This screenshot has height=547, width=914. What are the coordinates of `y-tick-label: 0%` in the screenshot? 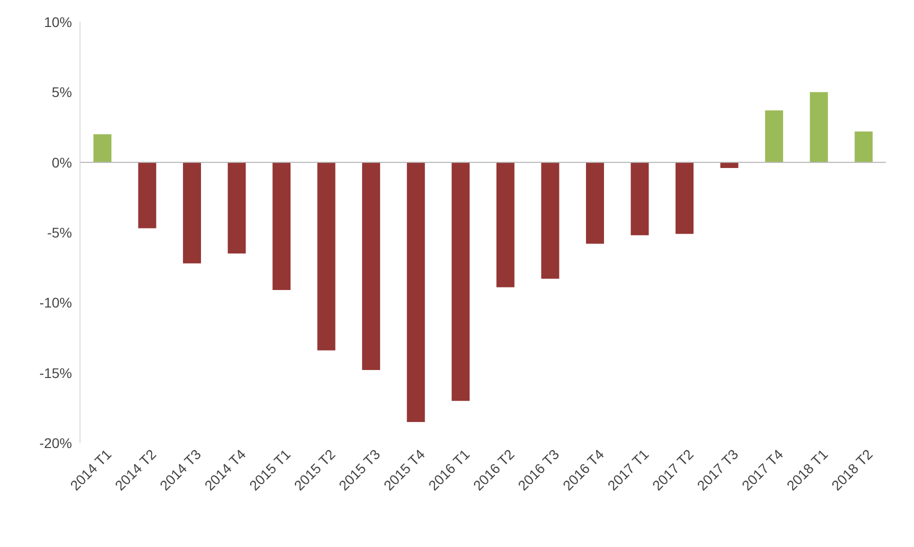 It's located at (62, 162).